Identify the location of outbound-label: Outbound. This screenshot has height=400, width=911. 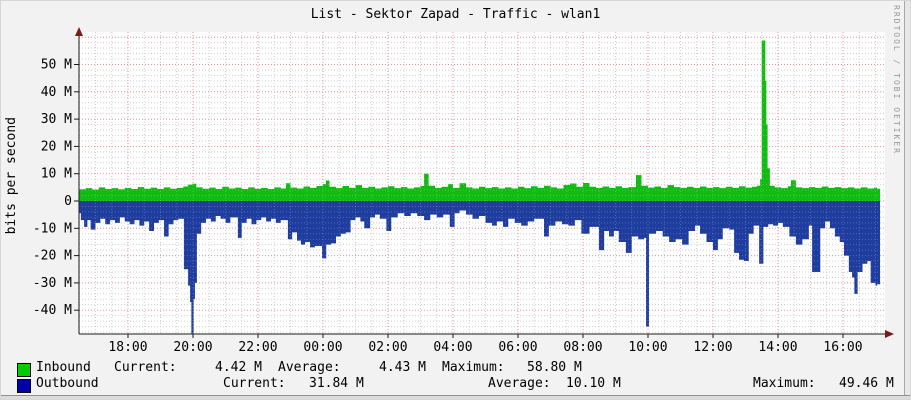
(67, 383).